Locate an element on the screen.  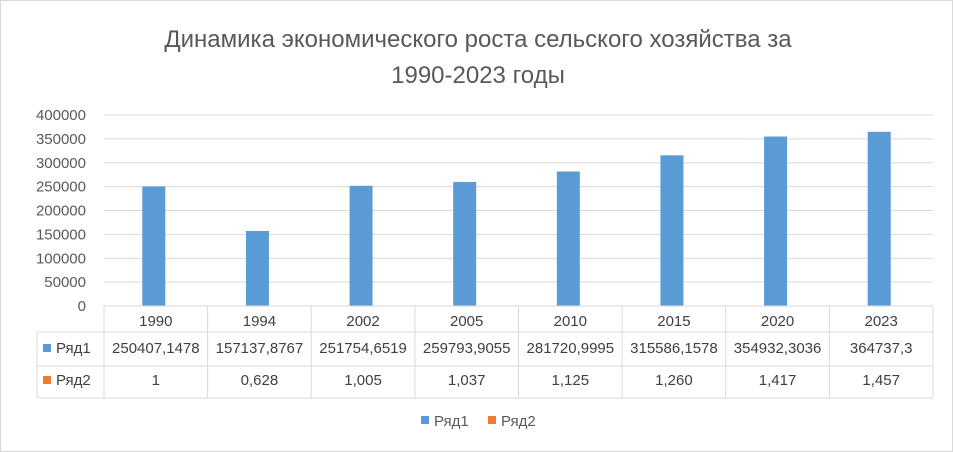
x-tick-label: 2002 is located at coordinates (362, 321).